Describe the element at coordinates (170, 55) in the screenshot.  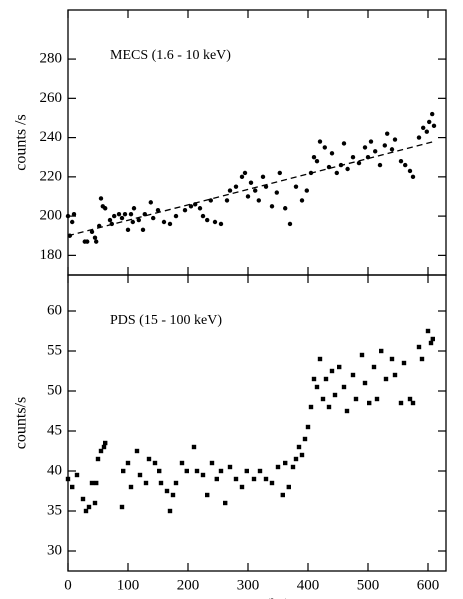
I see `panel-label: MECS (1.6 - 10 keV)` at that location.